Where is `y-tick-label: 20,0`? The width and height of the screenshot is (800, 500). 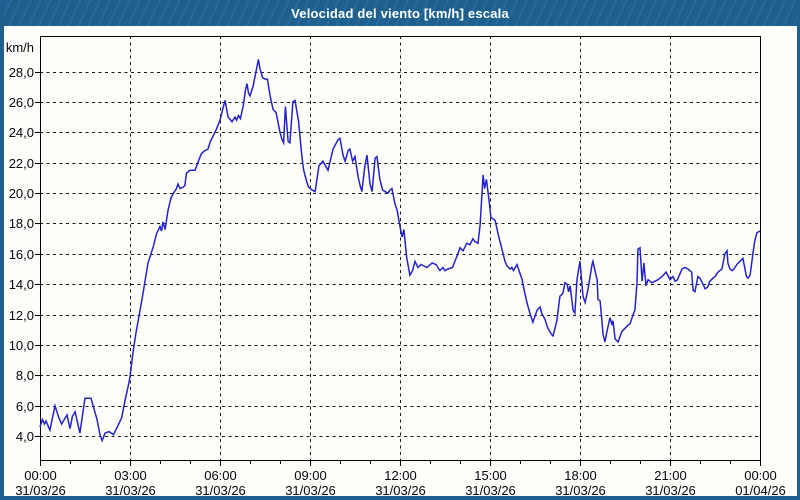
y-tick-label: 20,0 is located at coordinates (21, 193).